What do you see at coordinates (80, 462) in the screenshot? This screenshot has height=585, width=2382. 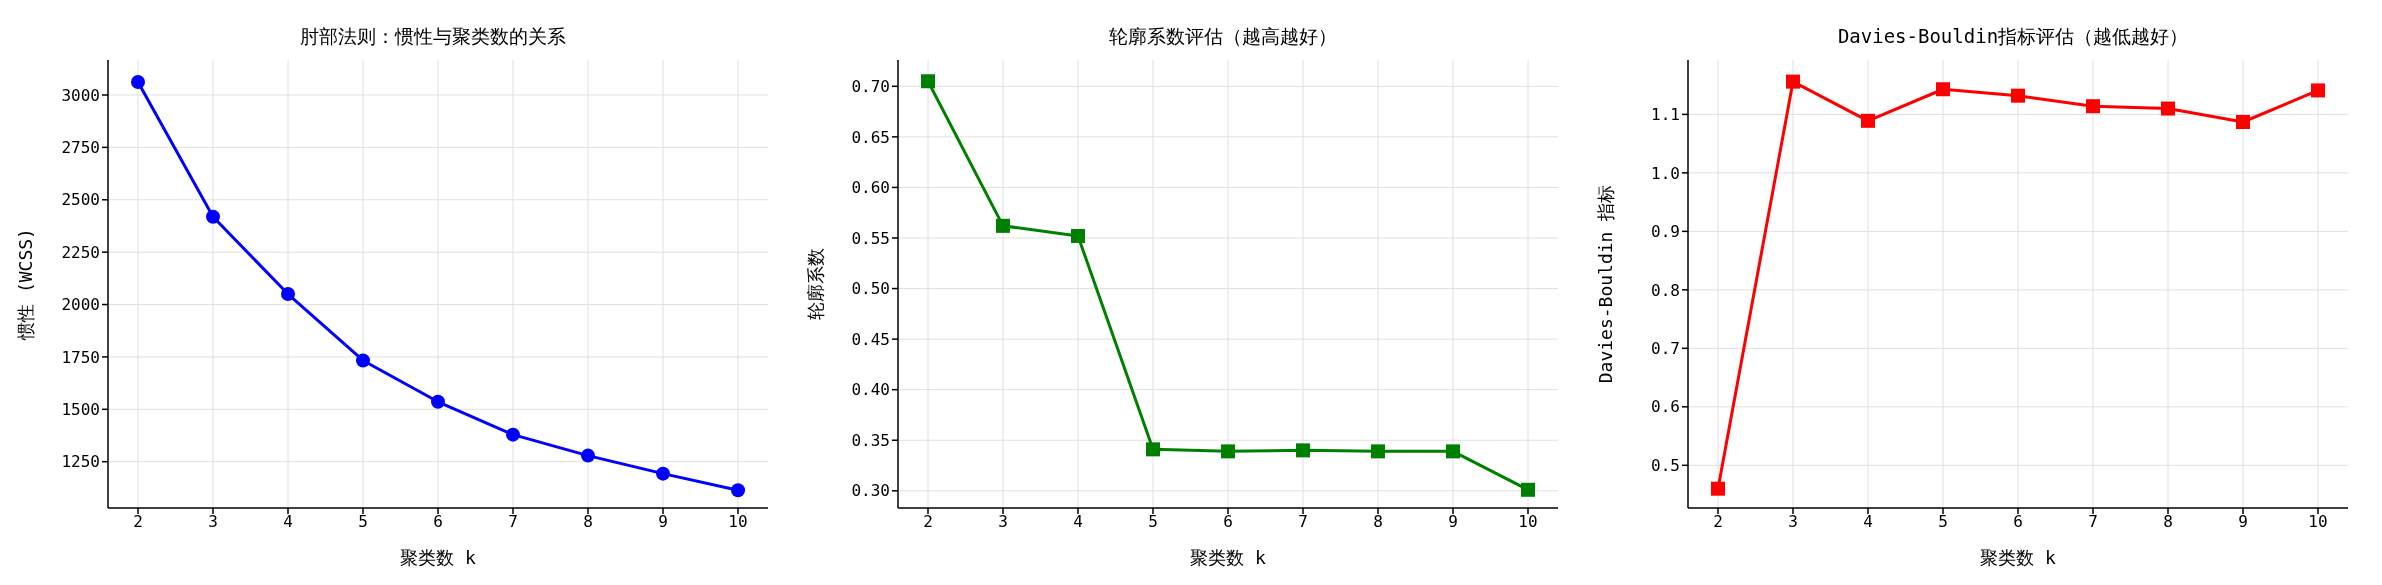 I see `y-tick-label: 1250` at bounding box center [80, 462].